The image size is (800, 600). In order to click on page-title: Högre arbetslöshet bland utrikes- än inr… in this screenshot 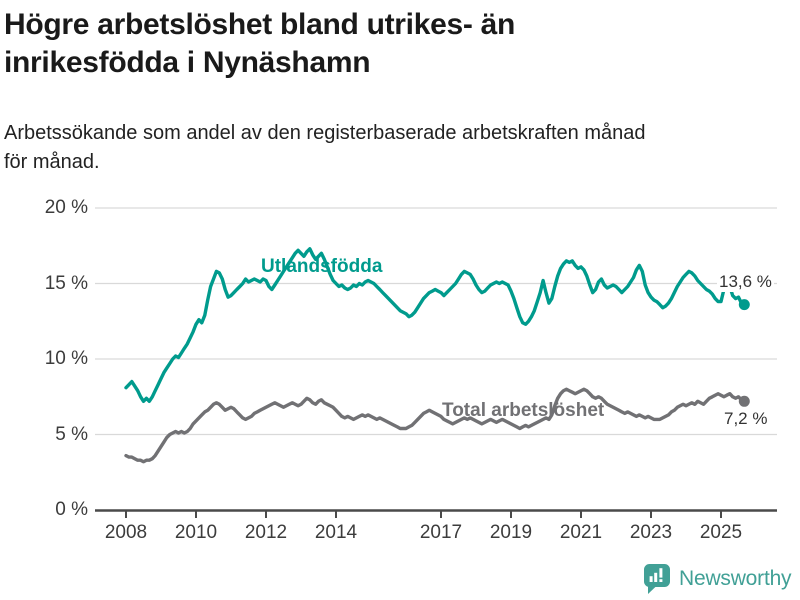, I will do `click(384, 44)`.